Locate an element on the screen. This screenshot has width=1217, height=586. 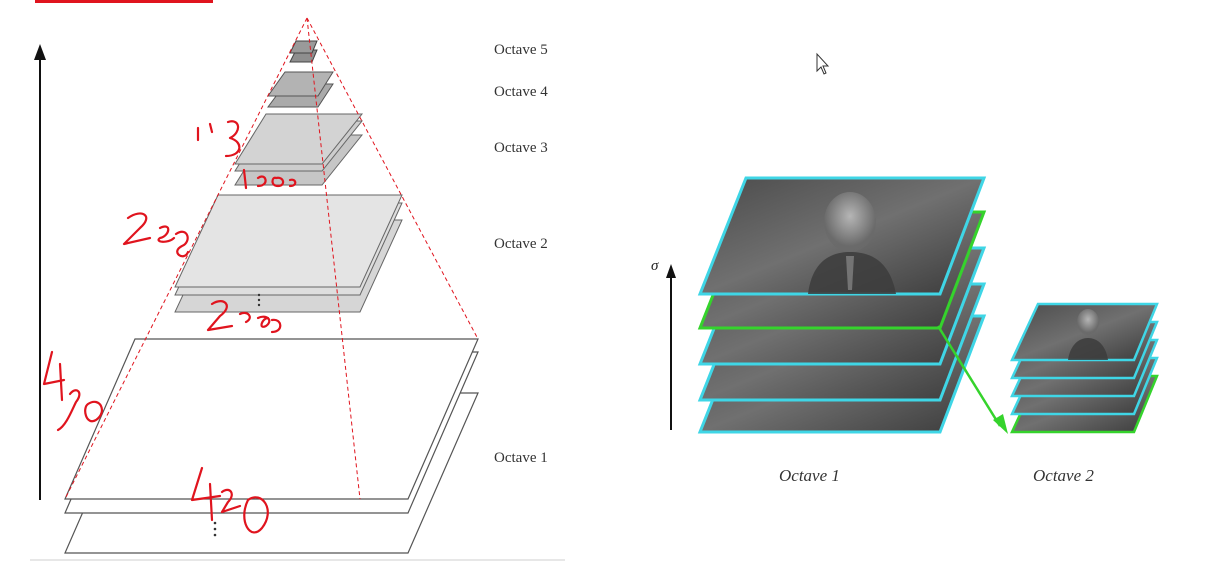
octave5-label: Octave 5 is located at coordinates (521, 50).